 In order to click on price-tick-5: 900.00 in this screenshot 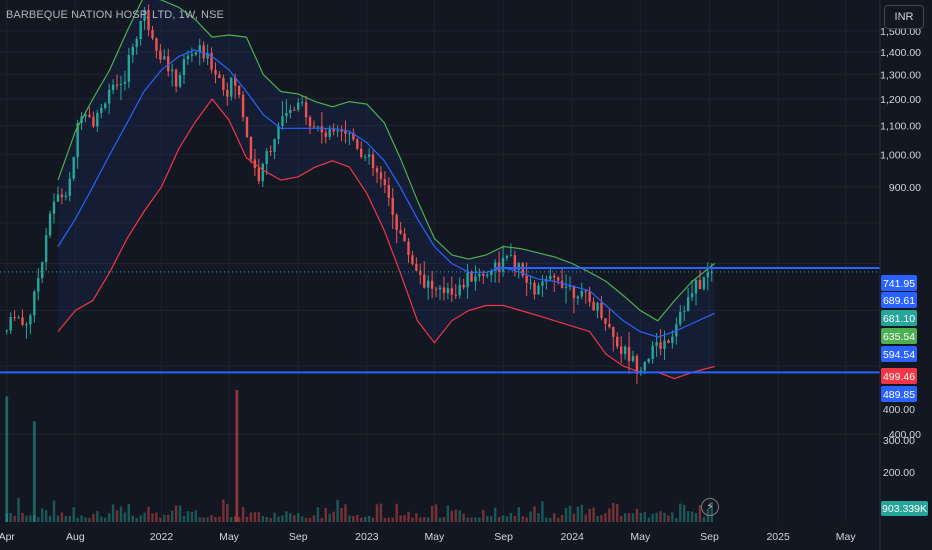, I will do `click(905, 188)`.